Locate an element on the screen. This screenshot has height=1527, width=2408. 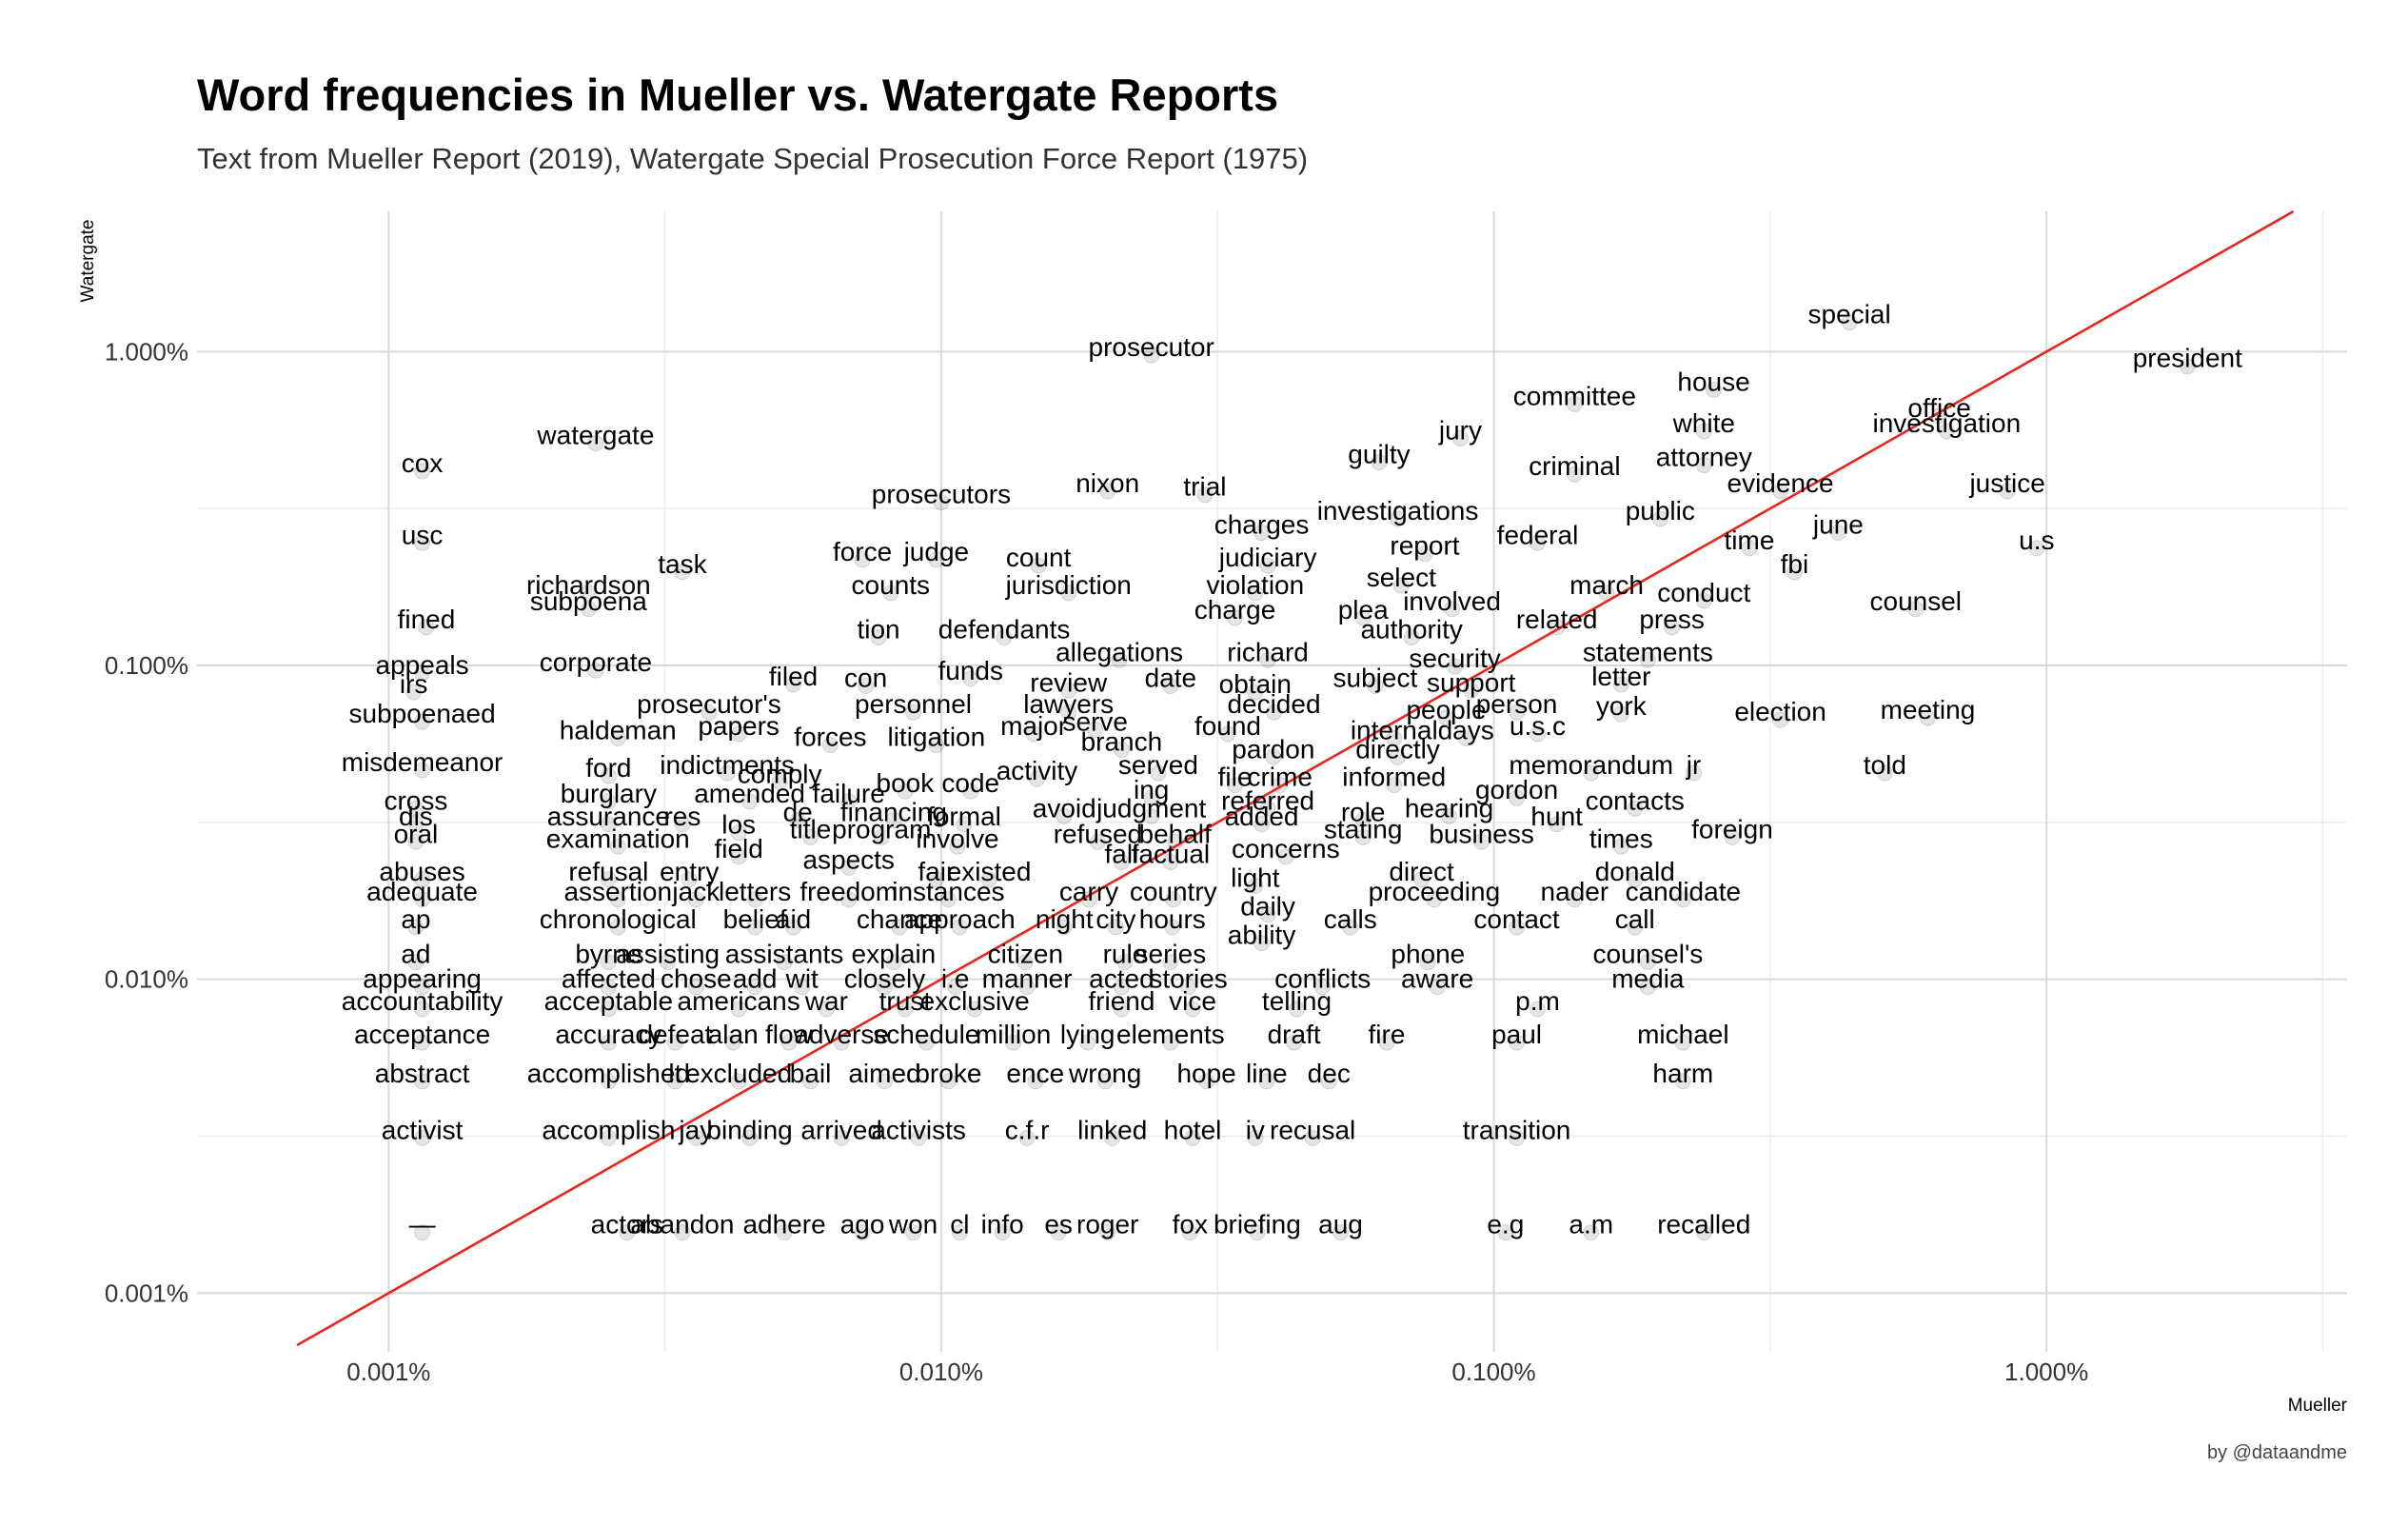
word-label: abuses is located at coordinates (421, 871).